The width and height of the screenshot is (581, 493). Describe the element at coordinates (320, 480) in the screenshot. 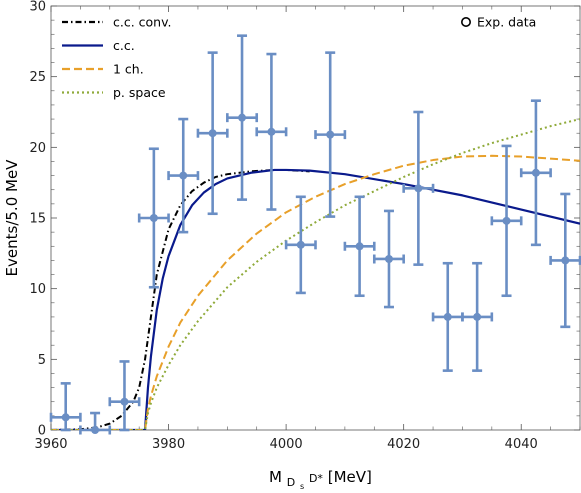

I see `x-axis-title: M D s D* [MeV]` at that location.